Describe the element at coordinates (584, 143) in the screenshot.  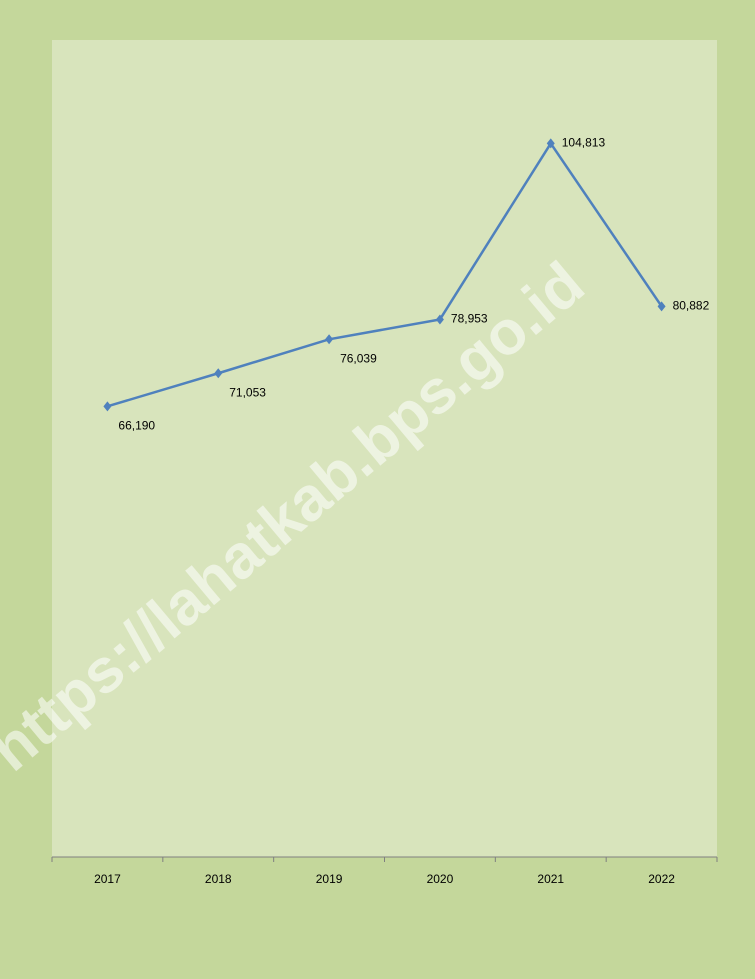
I see `data-label: 104,813` at that location.